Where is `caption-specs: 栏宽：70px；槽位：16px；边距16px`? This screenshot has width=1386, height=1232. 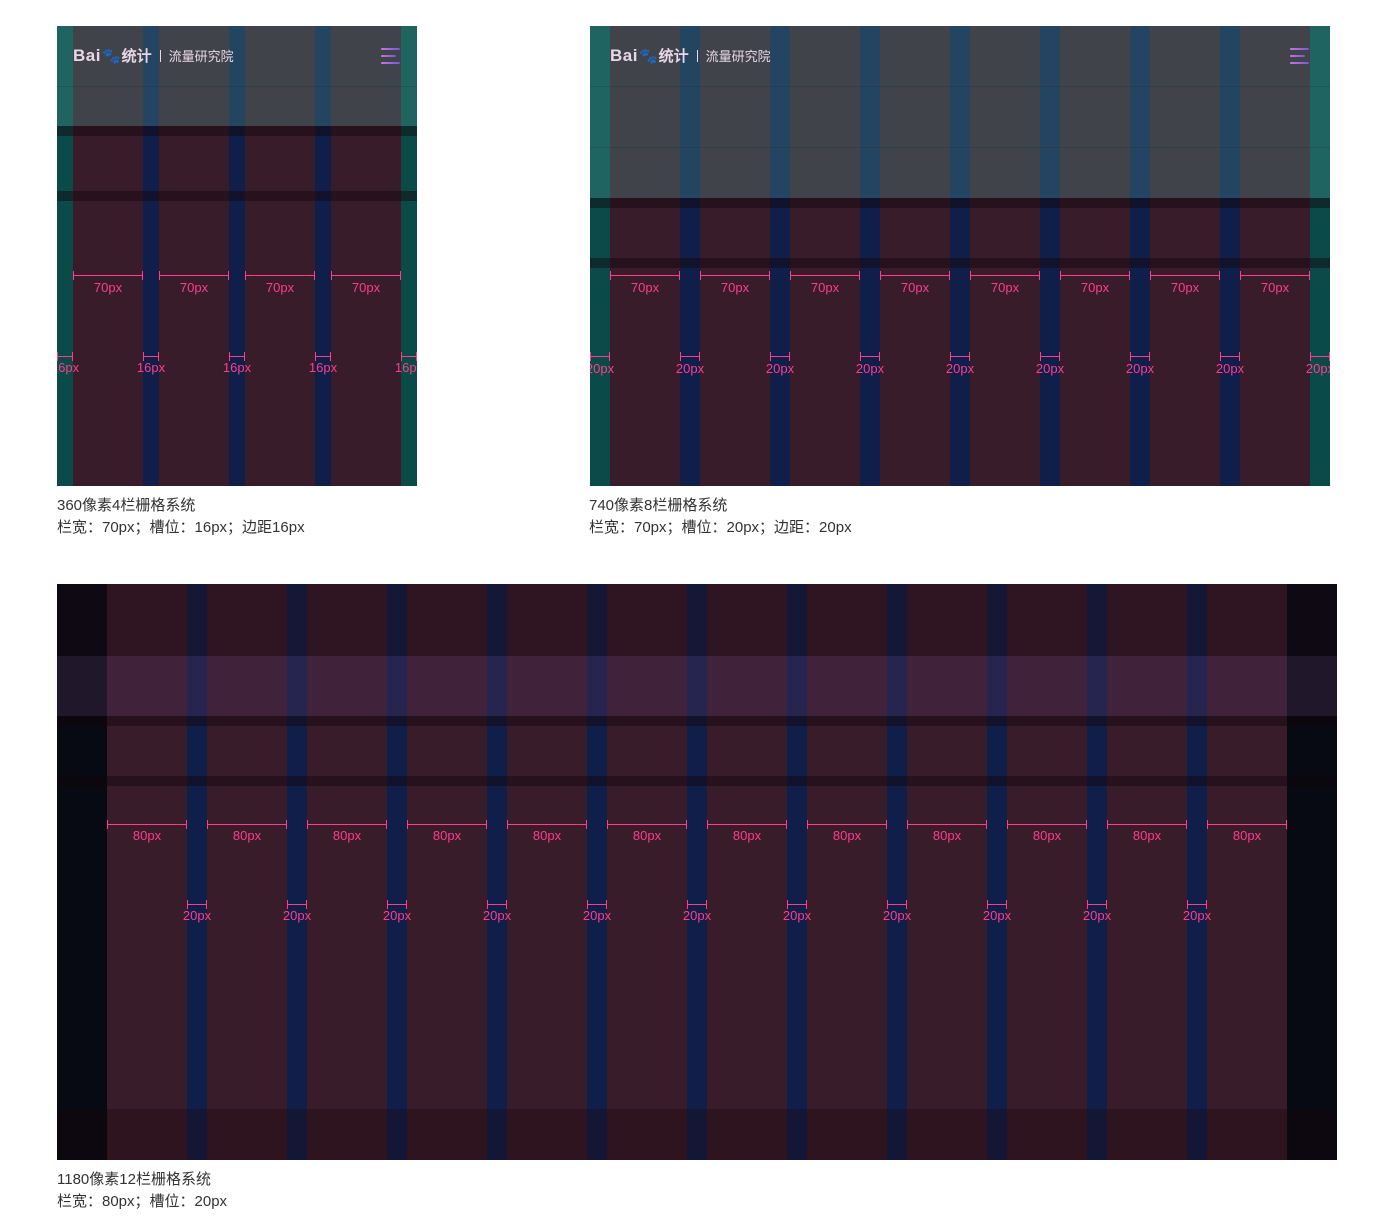 caption-specs: 栏宽：70px；槽位：16px；边距16px is located at coordinates (181, 527).